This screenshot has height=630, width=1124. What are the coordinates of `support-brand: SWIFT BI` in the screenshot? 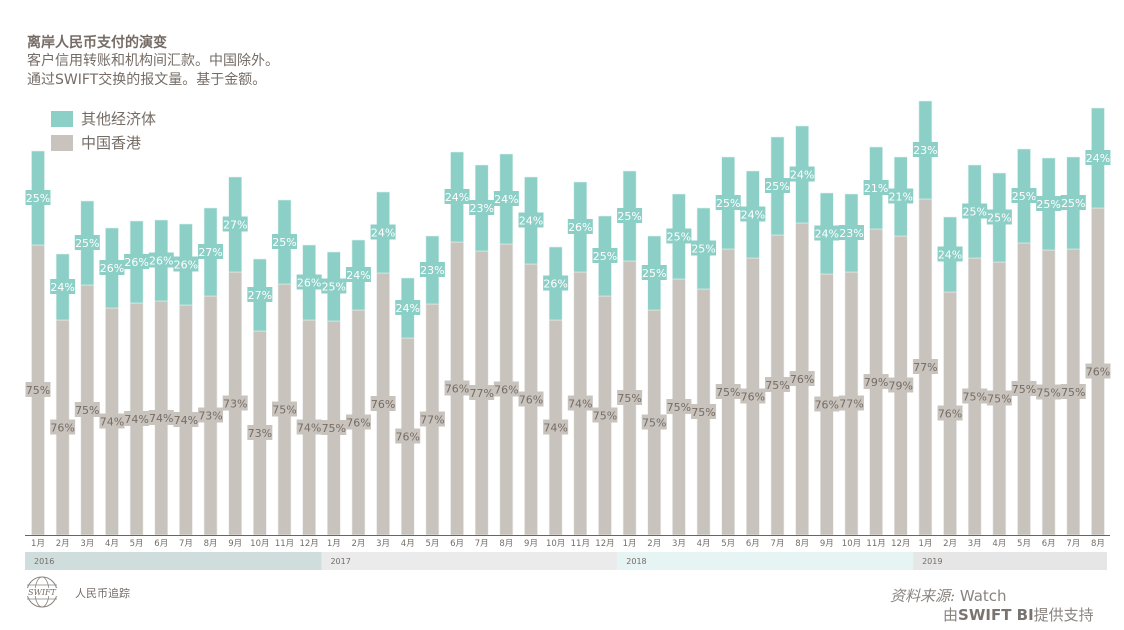 It's located at (996, 615).